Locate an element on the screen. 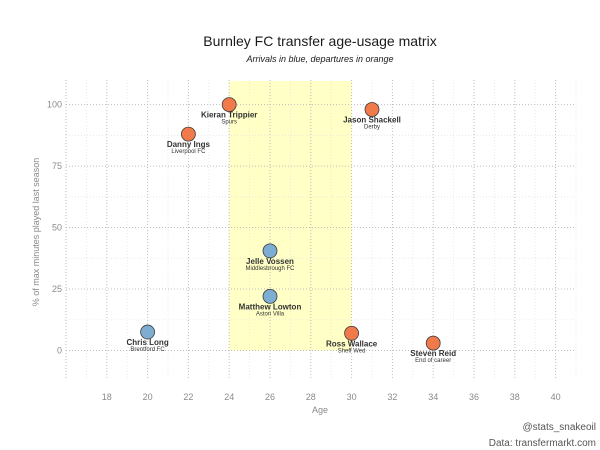 The image size is (600, 450). point-club-label: Middlesbrough FC is located at coordinates (270, 269).